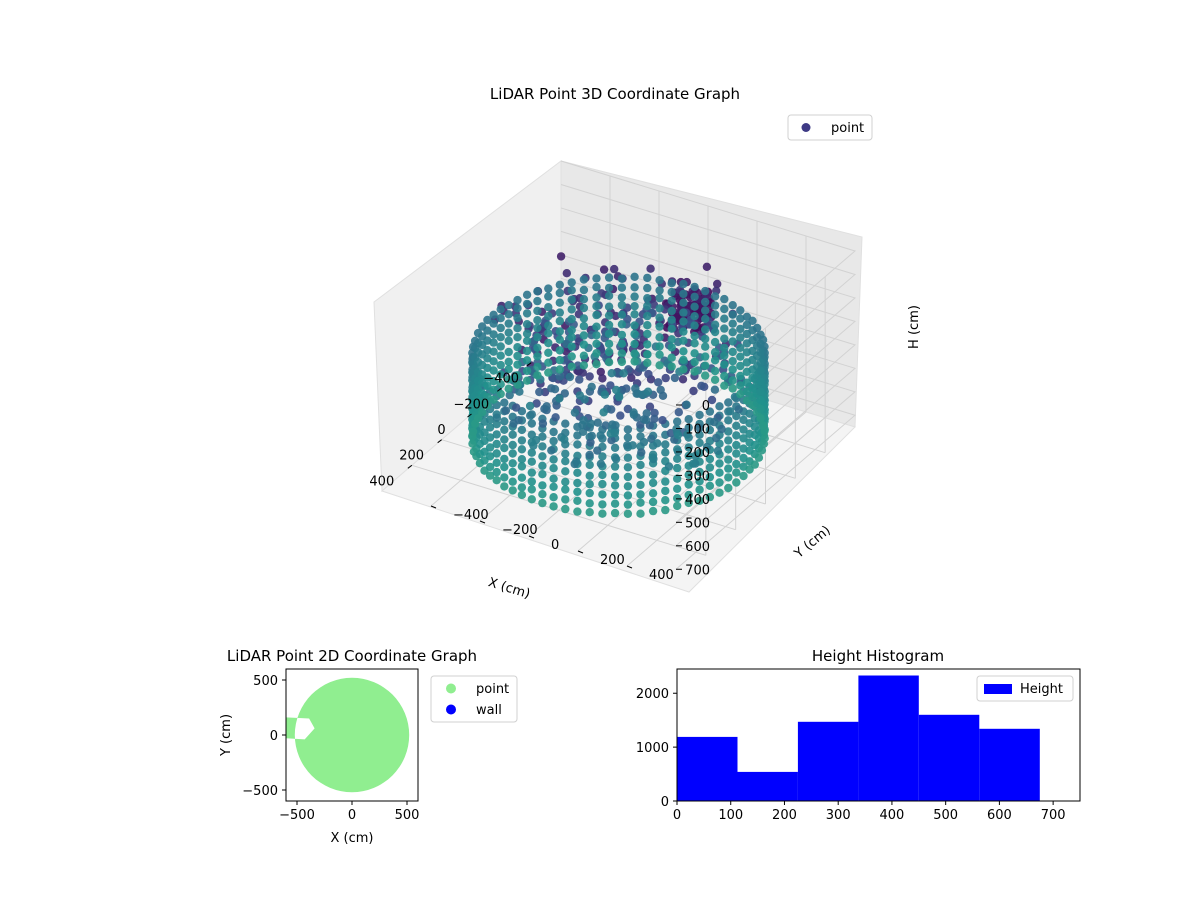 Image resolution: width=1200 pixels, height=900 pixels. Describe the element at coordinates (999, 815) in the screenshot. I see `tick-x-histogram-label: 600` at that location.